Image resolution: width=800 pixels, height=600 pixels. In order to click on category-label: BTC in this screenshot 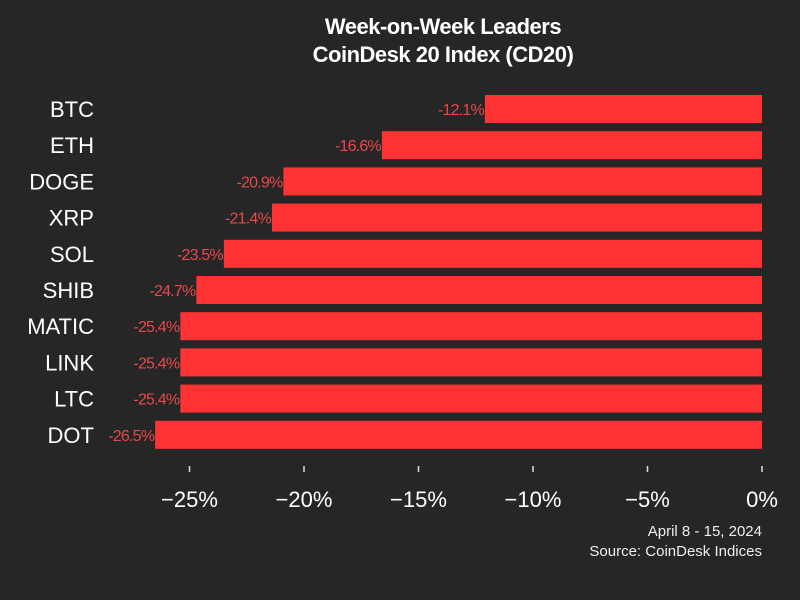, I will do `click(72, 109)`.